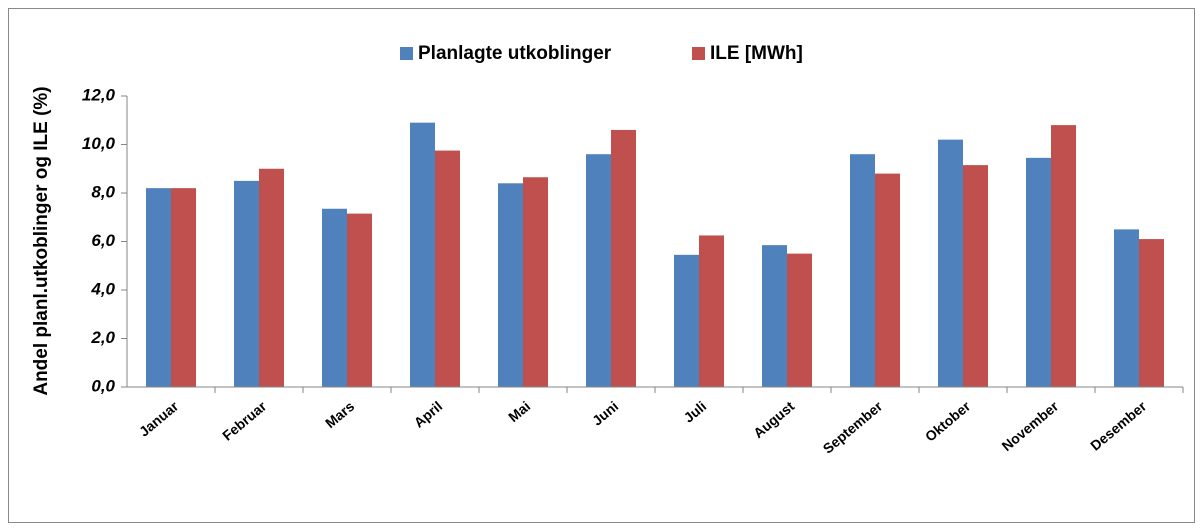 The width and height of the screenshot is (1203, 531). Describe the element at coordinates (99, 94) in the screenshot. I see `y-tick-label: 12,0` at that location.